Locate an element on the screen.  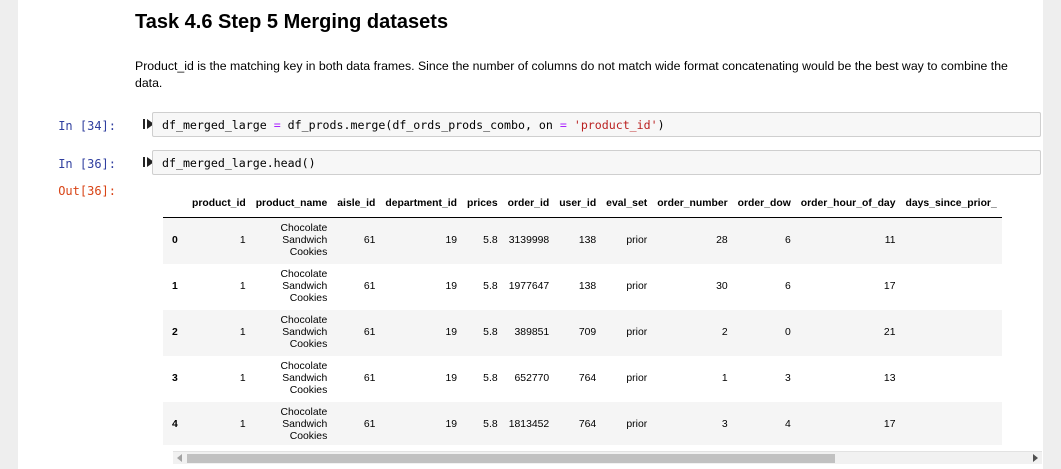
column-header: aisle_id is located at coordinates (356, 204).